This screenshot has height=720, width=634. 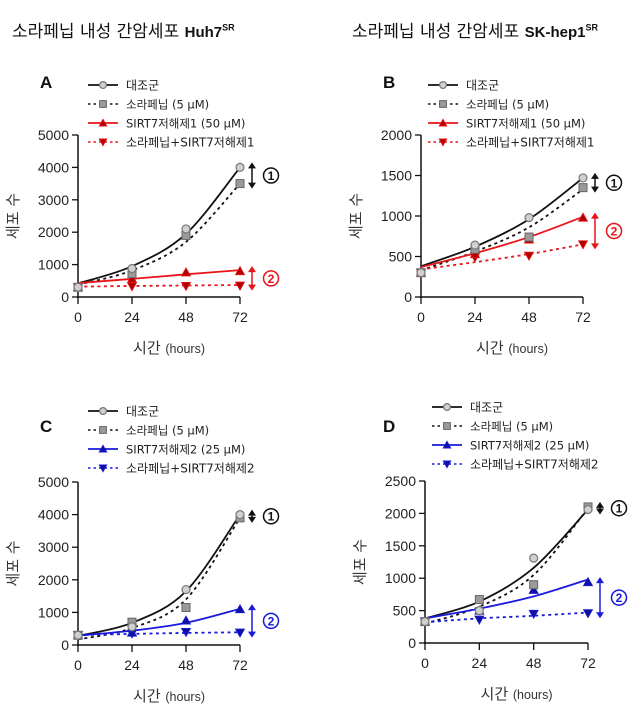 I want to click on y-tick-label: 500, so click(x=401, y=257).